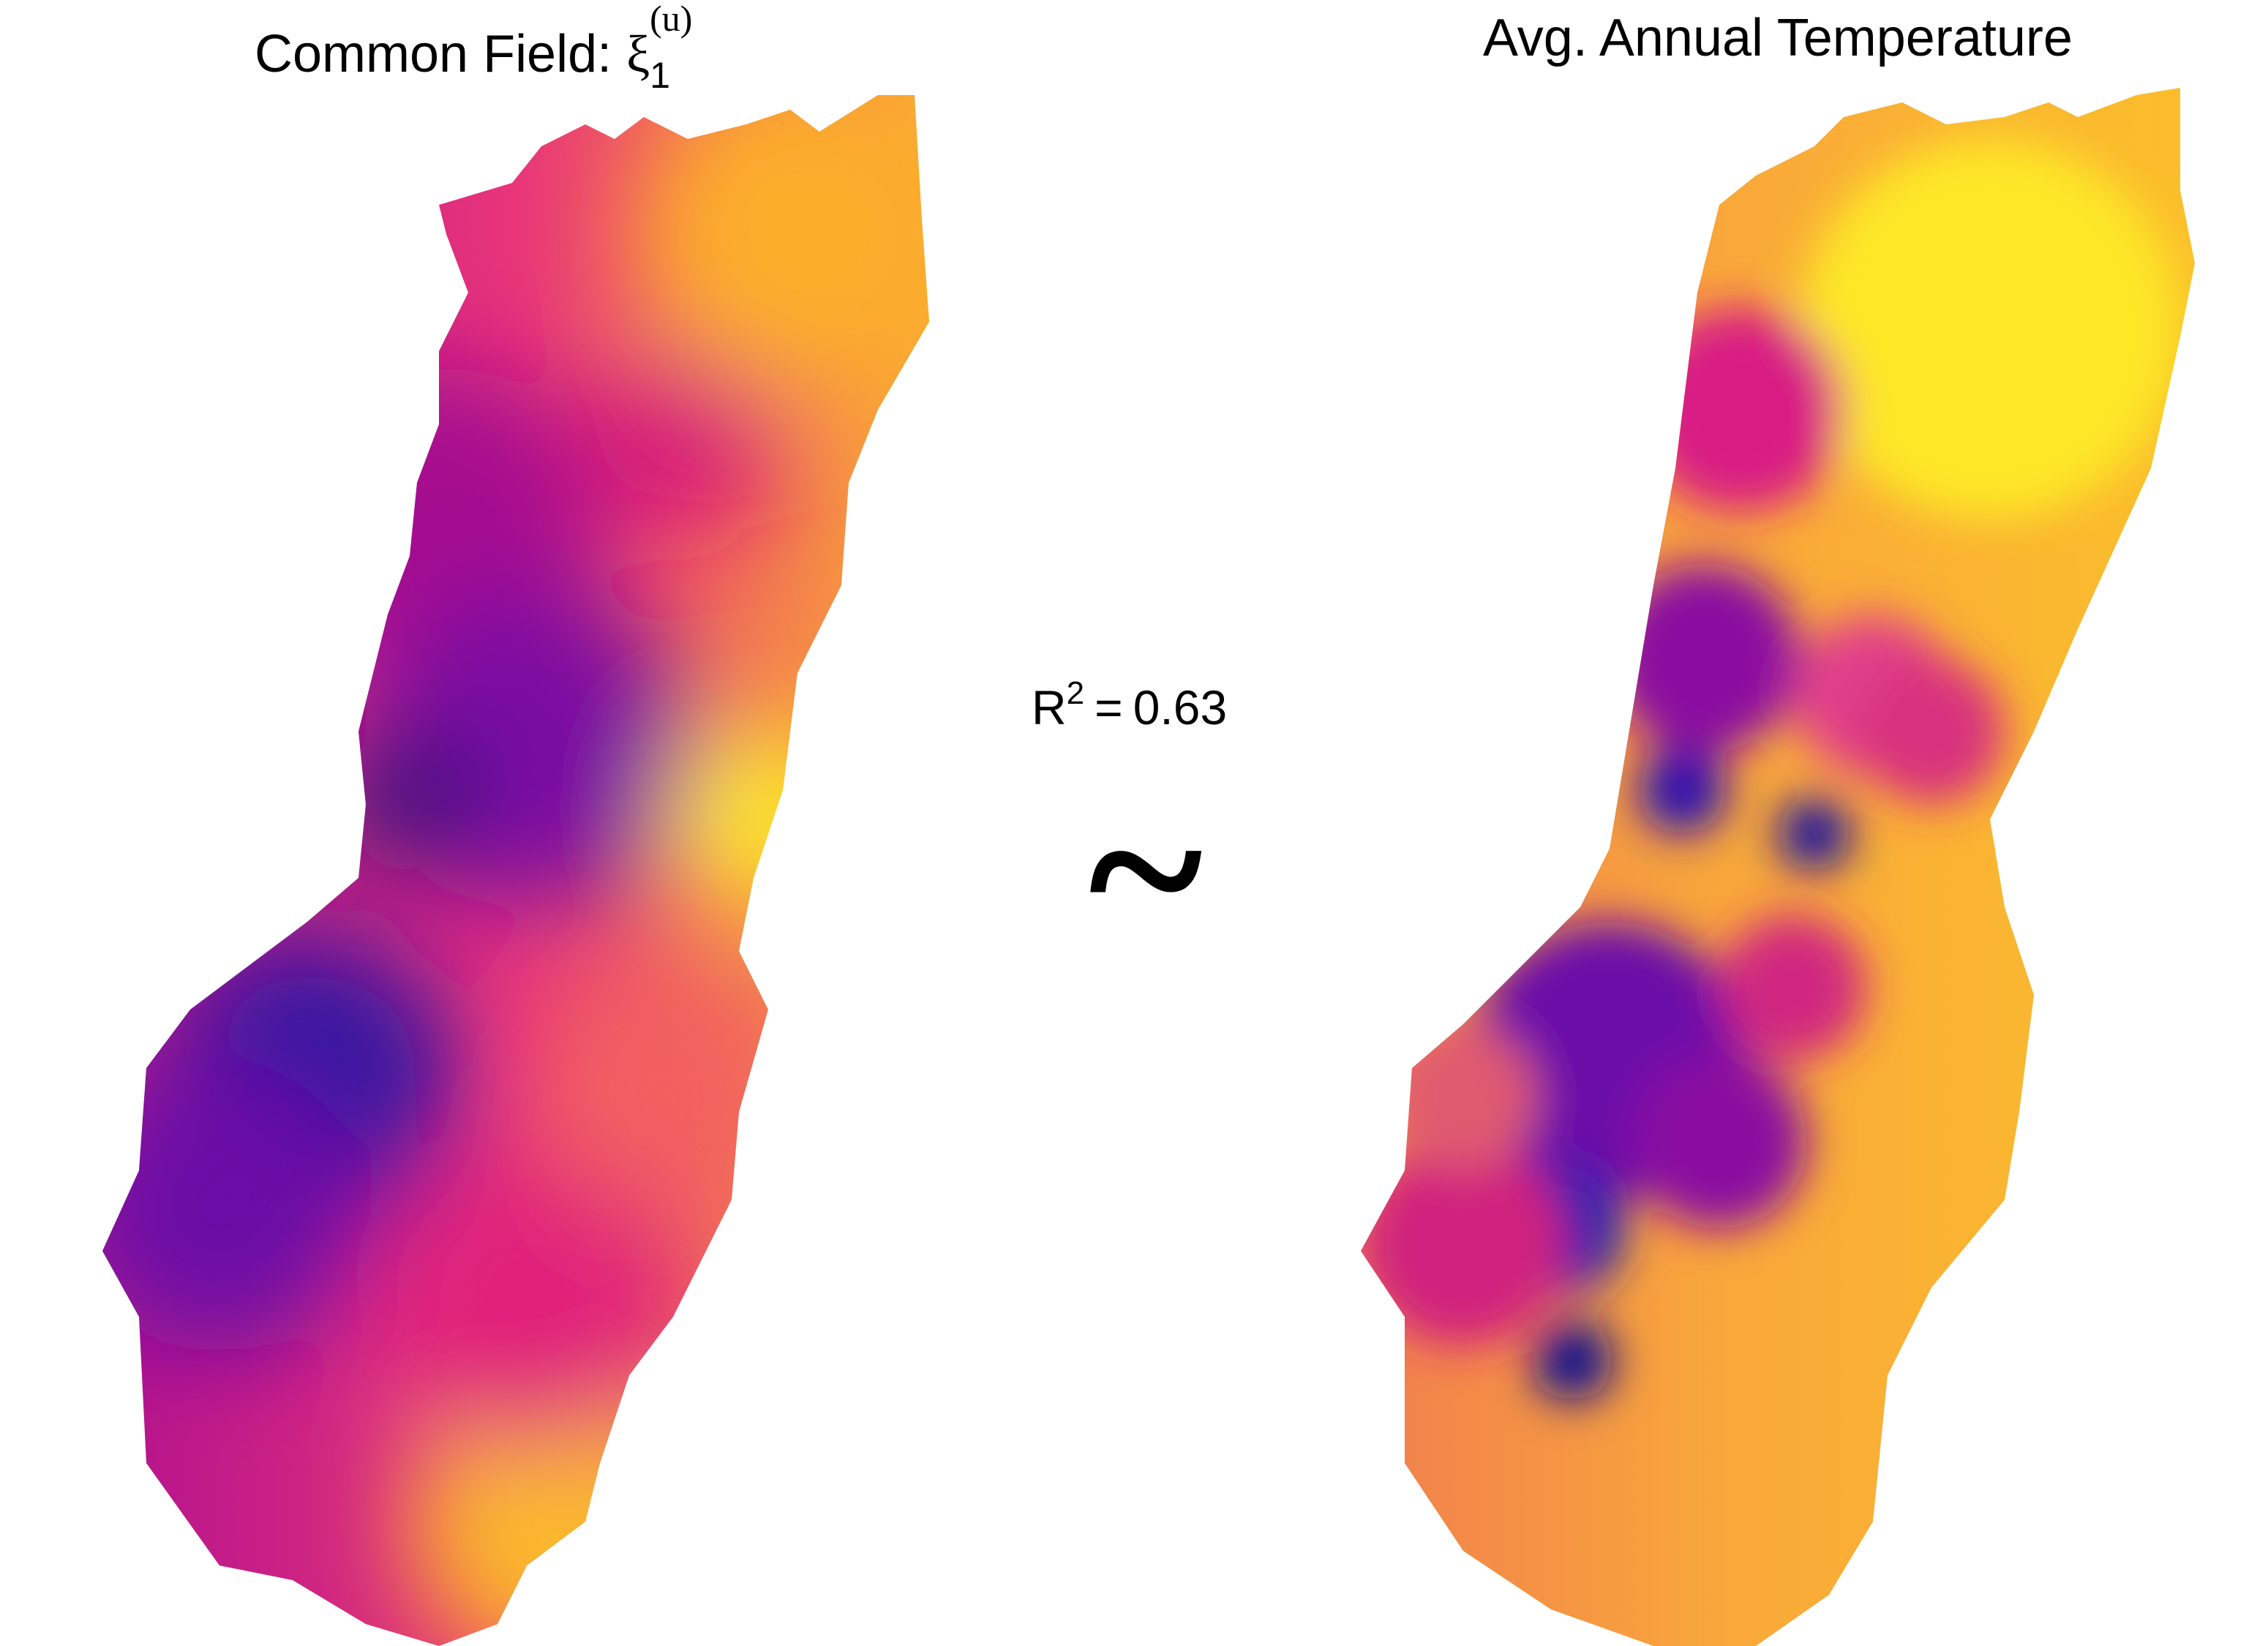 This screenshot has height=1646, width=2268. I want to click on equals: =, so click(1108, 707).